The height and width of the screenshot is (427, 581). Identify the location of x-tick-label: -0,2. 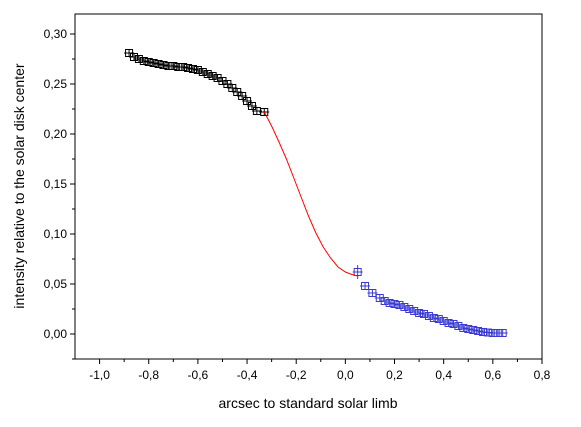
(296, 375).